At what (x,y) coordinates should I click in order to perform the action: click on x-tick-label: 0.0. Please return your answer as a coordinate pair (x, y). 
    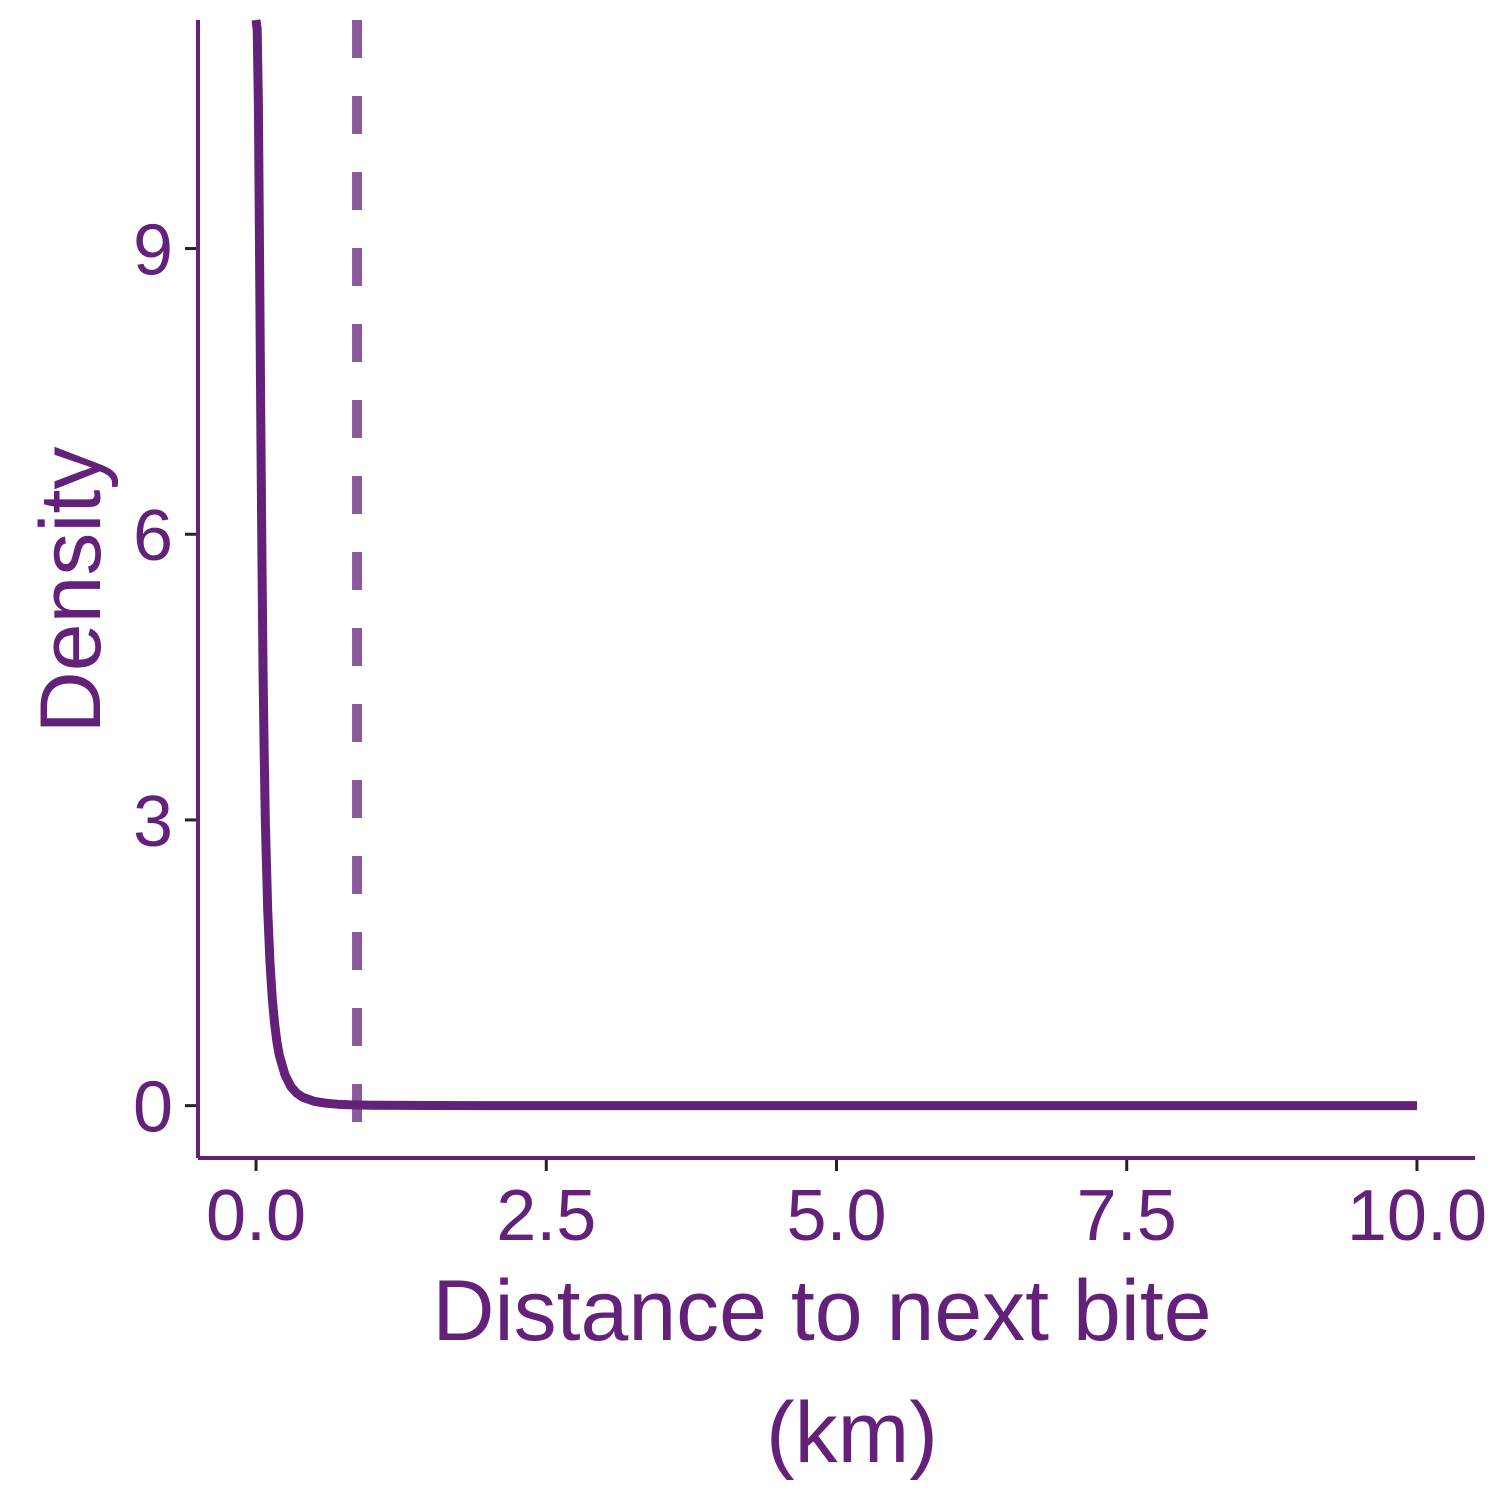
    Looking at the image, I should click on (256, 1216).